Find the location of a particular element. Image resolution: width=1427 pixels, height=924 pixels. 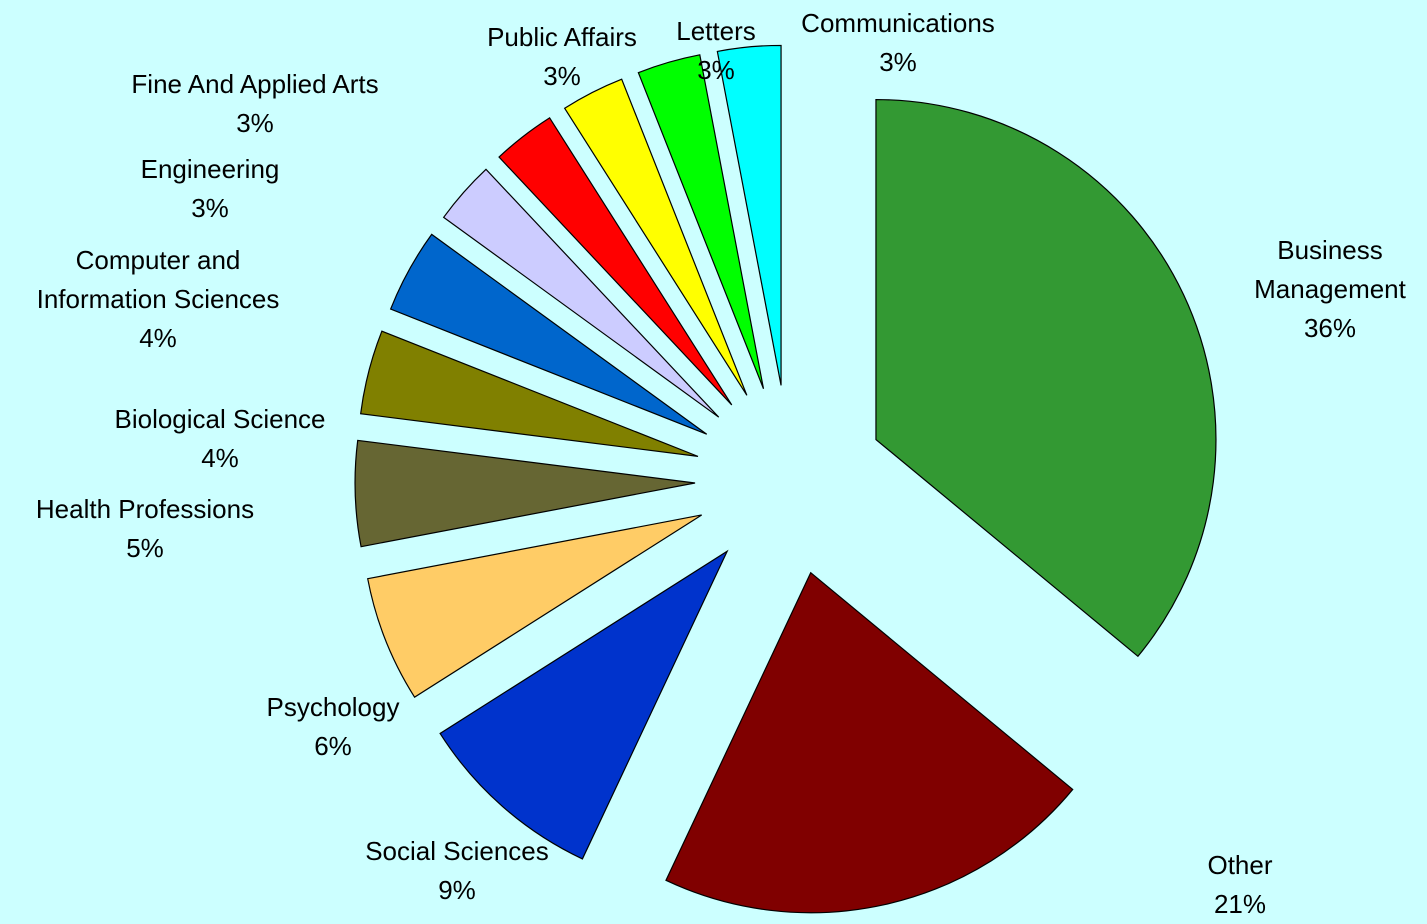

category-name: Social Sciences is located at coordinates (457, 851).